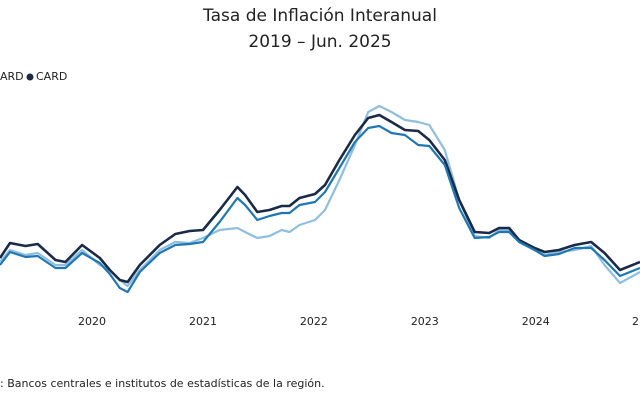 This screenshot has height=402, width=640. What do you see at coordinates (635, 321) in the screenshot?
I see `x-tick-label: 2` at bounding box center [635, 321].